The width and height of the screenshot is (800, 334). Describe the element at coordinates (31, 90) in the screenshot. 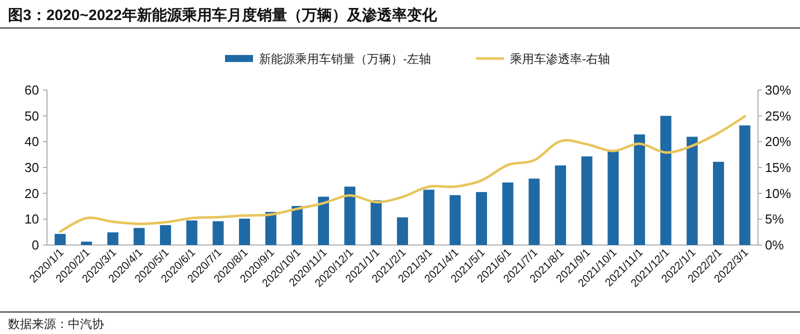

I see `y-tick-label: 60` at that location.